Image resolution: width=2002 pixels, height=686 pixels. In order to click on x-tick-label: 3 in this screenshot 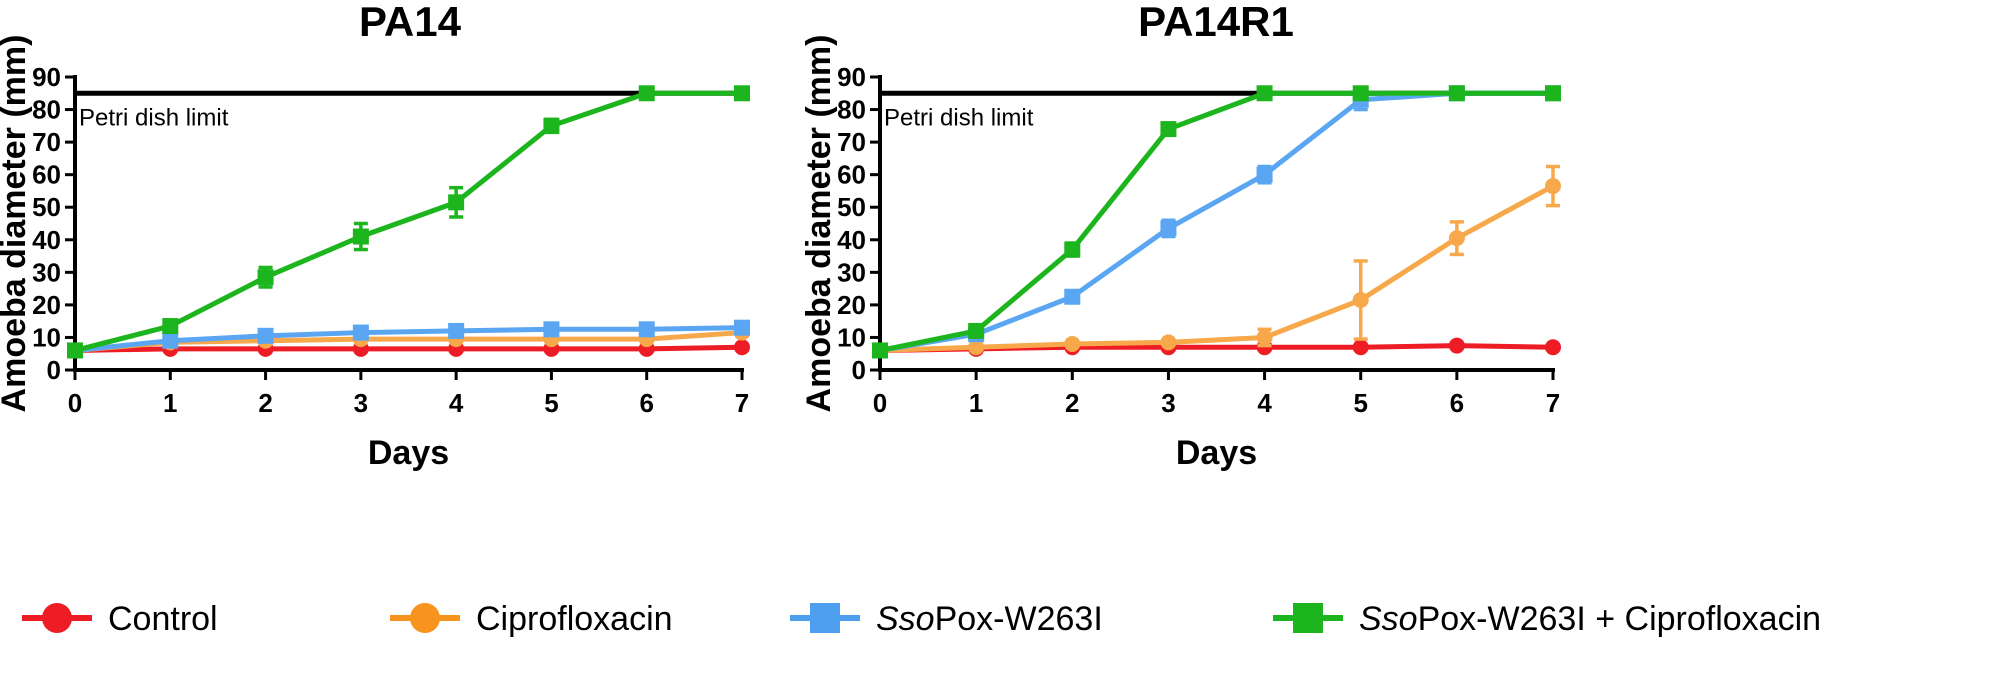, I will do `click(361, 403)`.